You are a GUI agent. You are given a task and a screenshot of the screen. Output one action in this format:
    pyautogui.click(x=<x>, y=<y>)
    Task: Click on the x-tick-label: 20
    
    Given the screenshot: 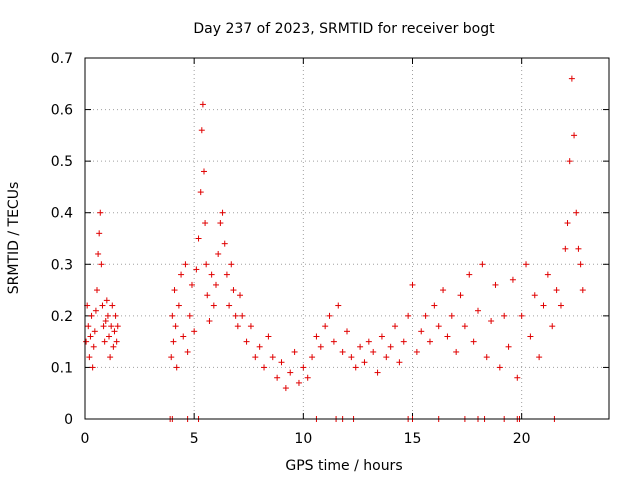 What is the action you would take?
    pyautogui.click(x=522, y=439)
    